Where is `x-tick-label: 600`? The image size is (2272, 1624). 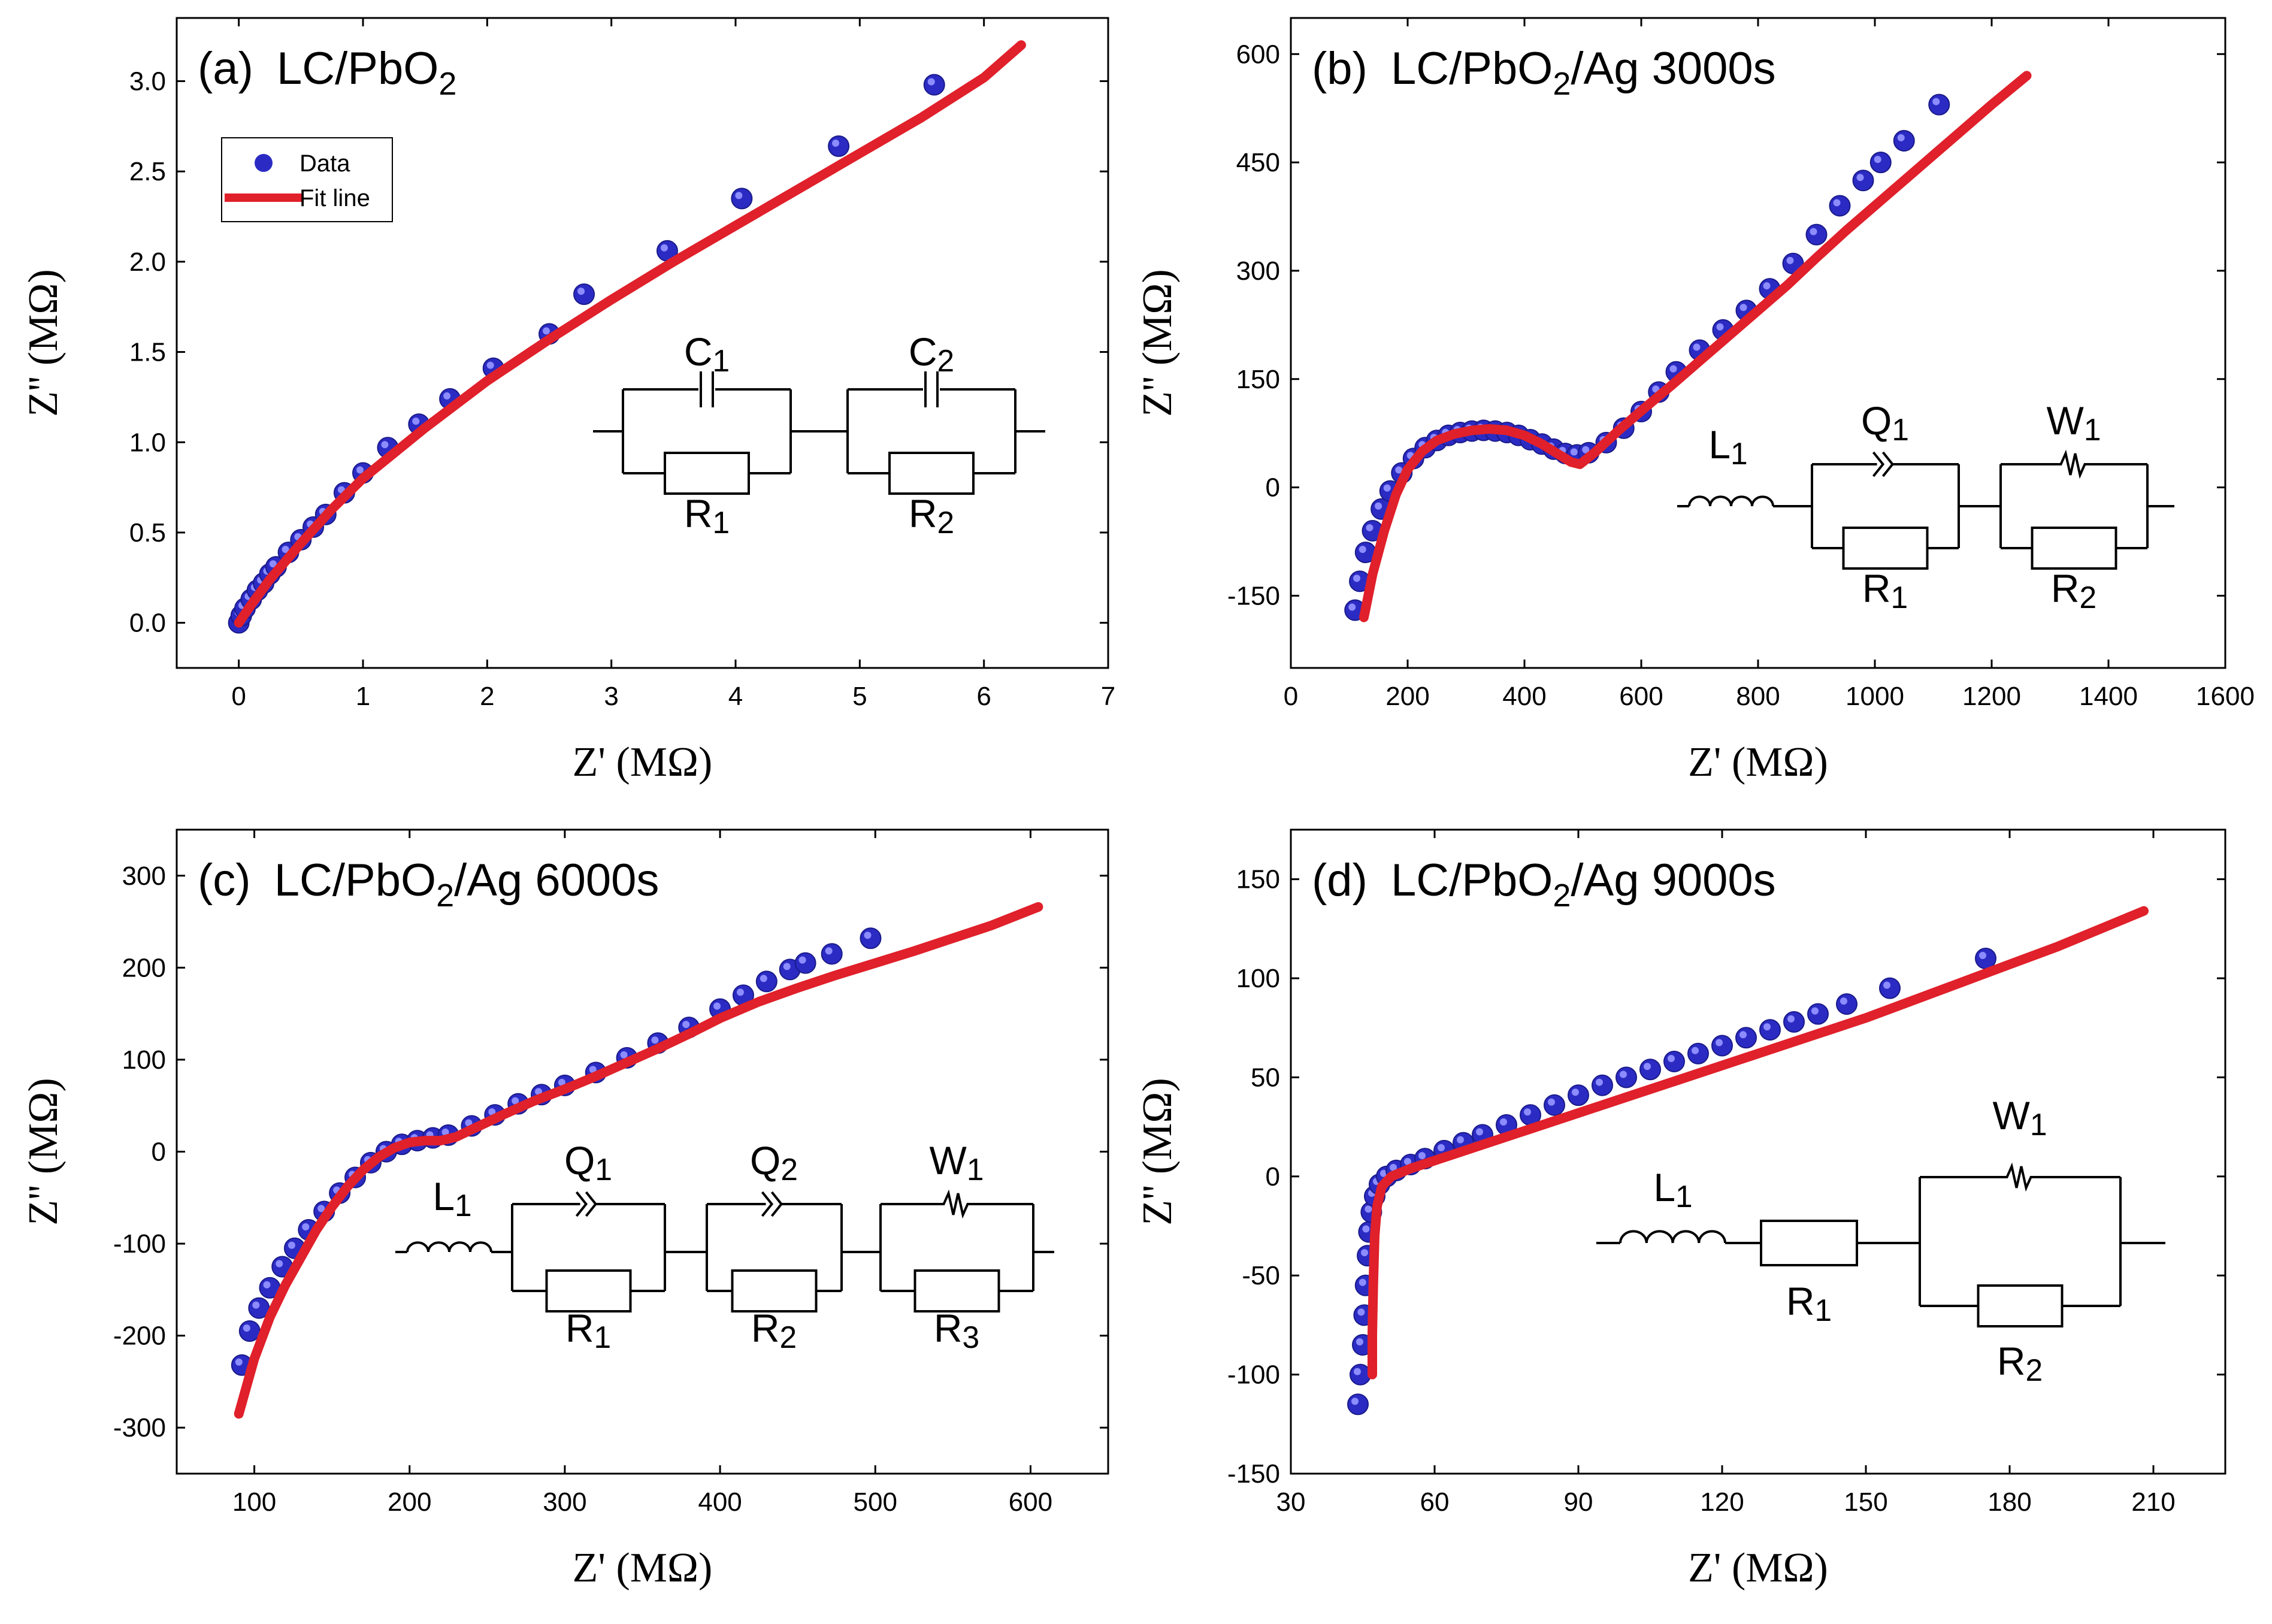
x-tick-label: 600 is located at coordinates (1030, 1502).